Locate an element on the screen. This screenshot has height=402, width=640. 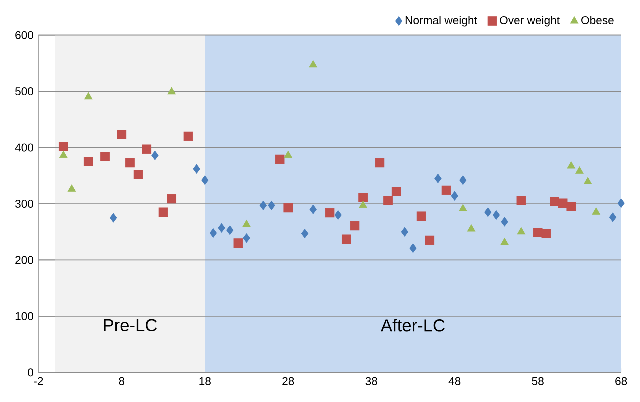
x-tick-label: 58 is located at coordinates (538, 381).